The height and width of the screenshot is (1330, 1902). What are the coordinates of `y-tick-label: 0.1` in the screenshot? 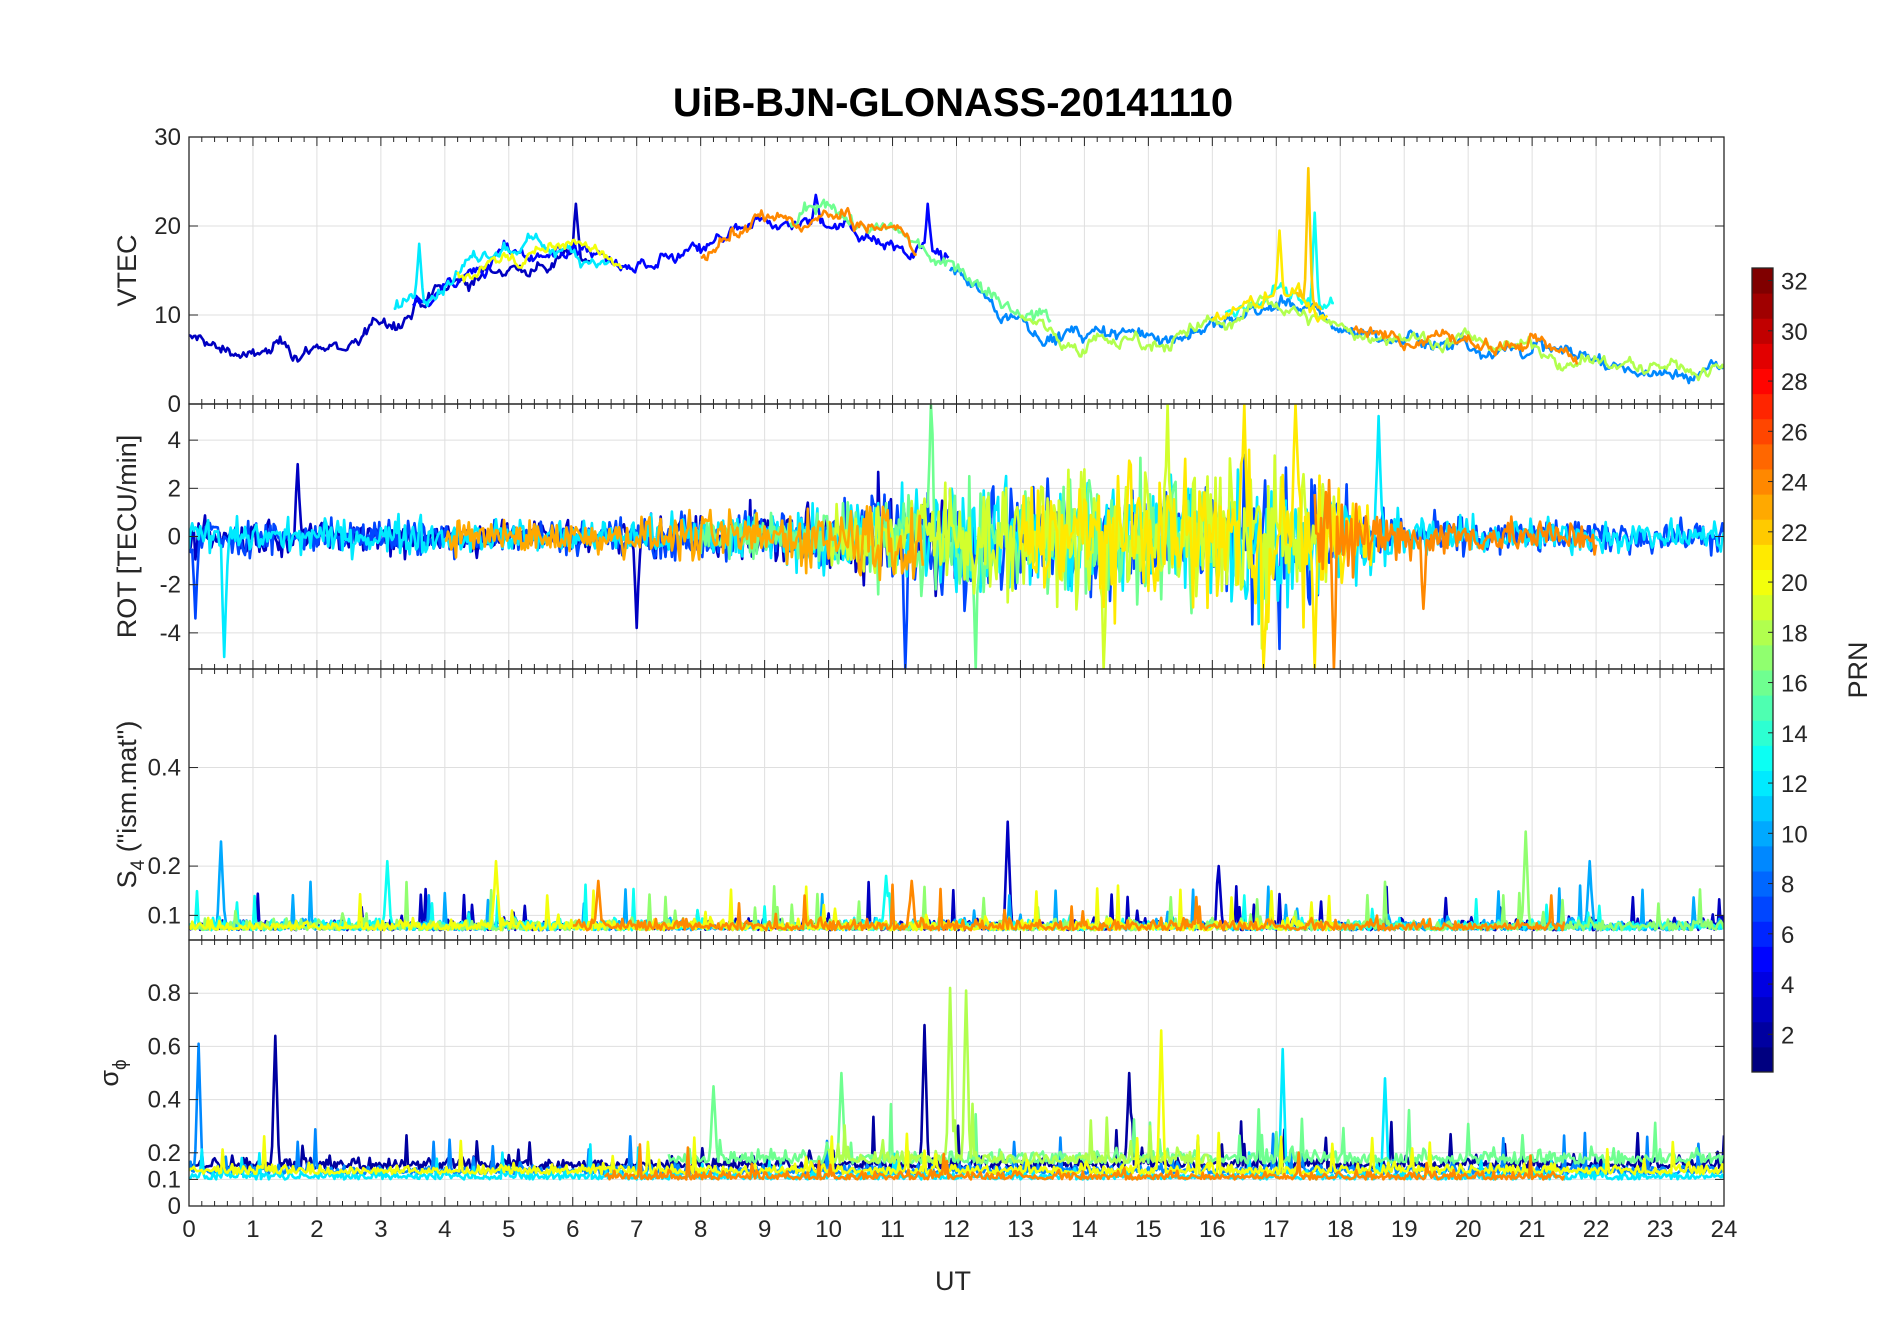 It's located at (164, 1179).